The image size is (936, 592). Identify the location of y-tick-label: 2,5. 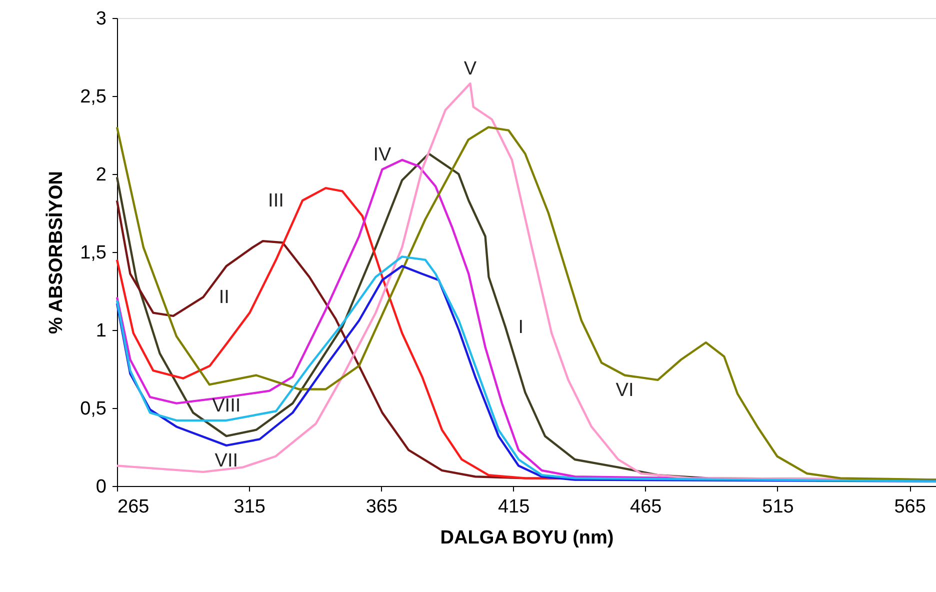
(93, 97).